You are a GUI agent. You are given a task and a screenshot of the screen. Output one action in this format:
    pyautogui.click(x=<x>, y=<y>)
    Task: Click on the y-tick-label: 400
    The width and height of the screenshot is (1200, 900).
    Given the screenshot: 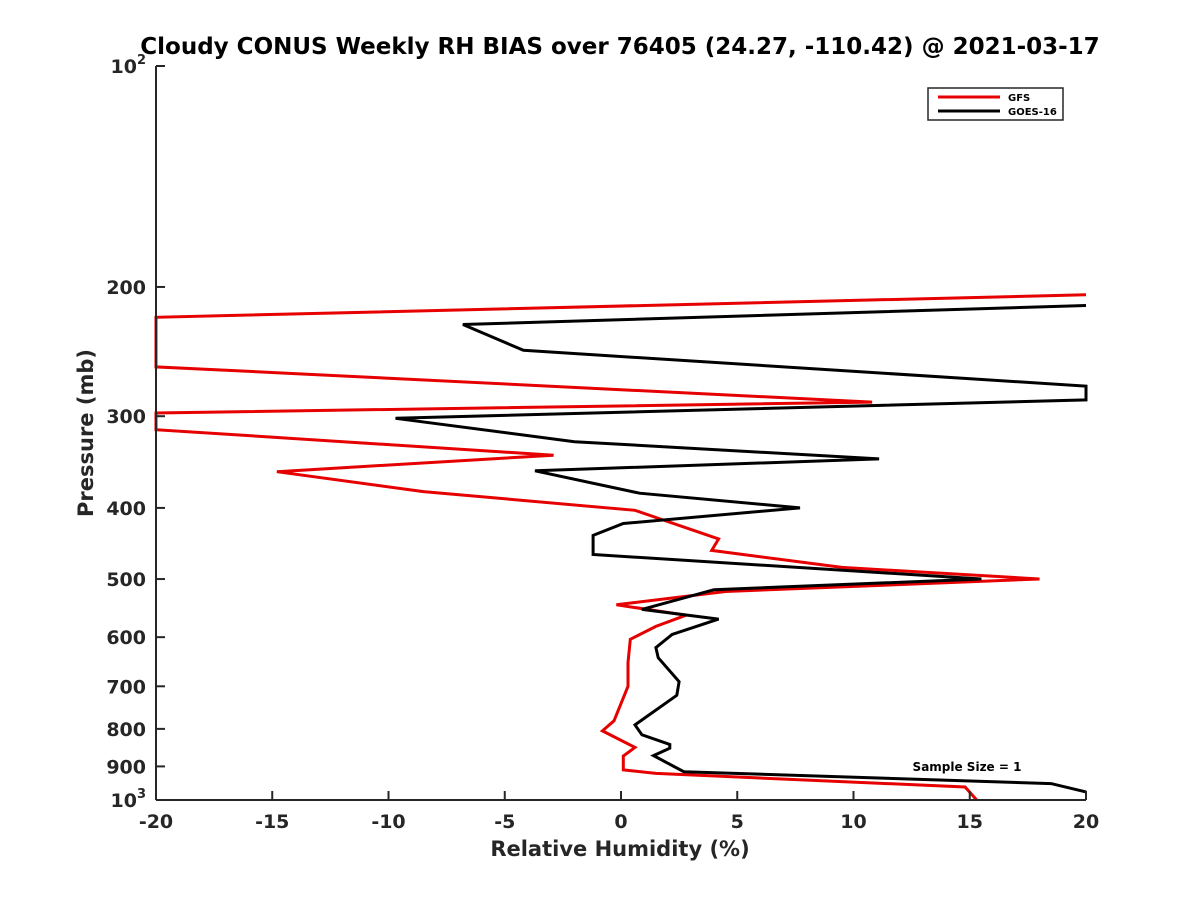 What is the action you would take?
    pyautogui.click(x=126, y=509)
    